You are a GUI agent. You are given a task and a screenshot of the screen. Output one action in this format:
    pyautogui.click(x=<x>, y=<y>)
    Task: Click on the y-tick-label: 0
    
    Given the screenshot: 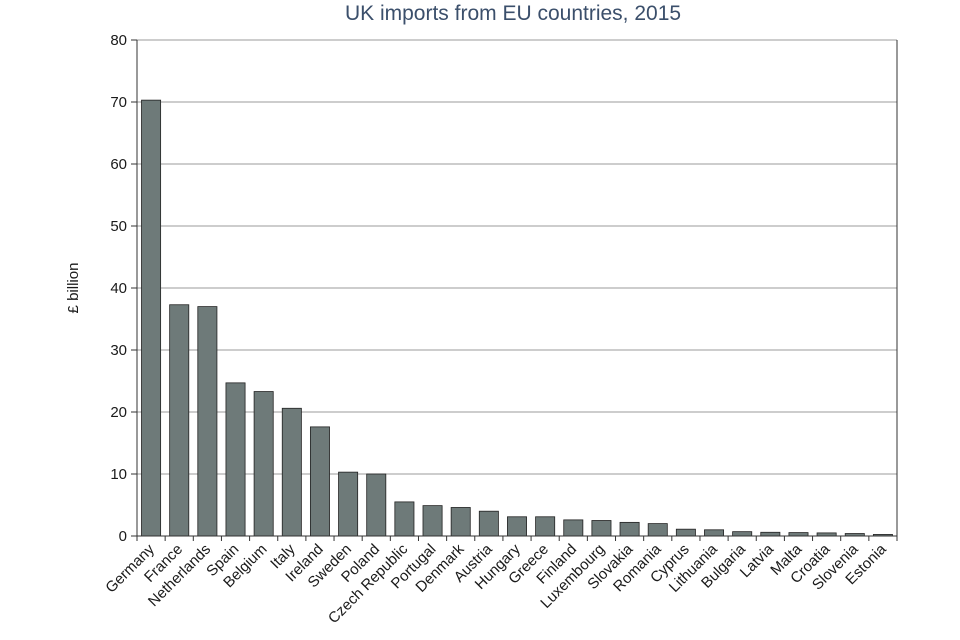 What is the action you would take?
    pyautogui.click(x=123, y=536)
    